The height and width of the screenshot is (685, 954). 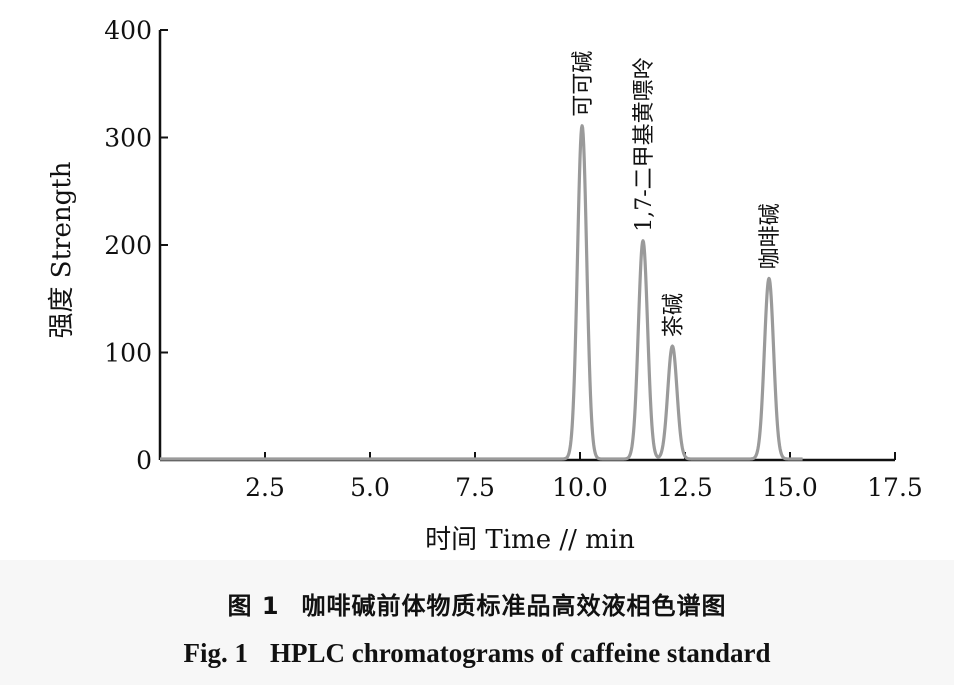 What do you see at coordinates (770, 236) in the screenshot?
I see `peak-label: 咖啡碱` at bounding box center [770, 236].